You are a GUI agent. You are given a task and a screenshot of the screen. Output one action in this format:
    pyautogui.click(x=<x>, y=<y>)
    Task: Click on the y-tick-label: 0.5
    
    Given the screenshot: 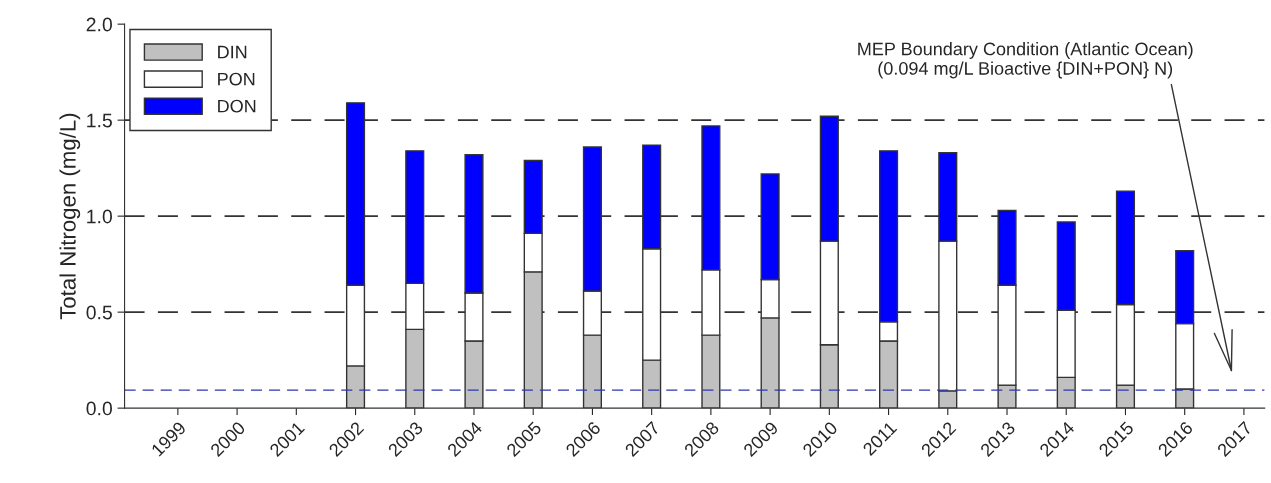 What is the action you would take?
    pyautogui.click(x=99, y=312)
    